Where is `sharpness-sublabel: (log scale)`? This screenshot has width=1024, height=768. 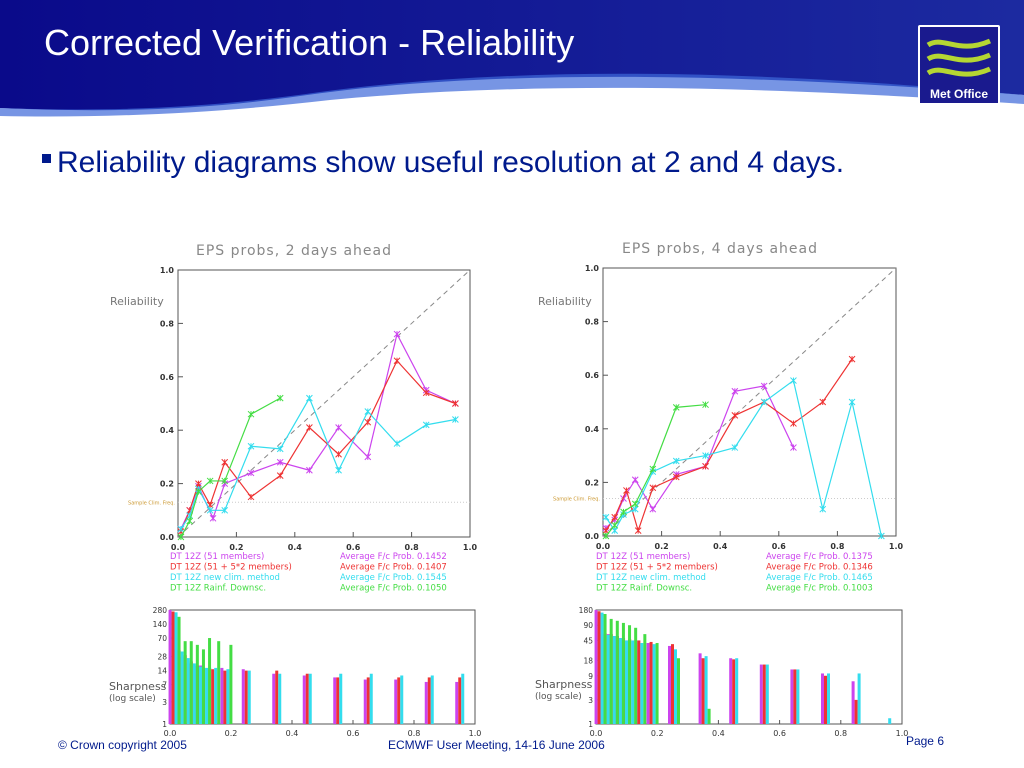
sharpness-sublabel: (log scale) is located at coordinates (558, 697).